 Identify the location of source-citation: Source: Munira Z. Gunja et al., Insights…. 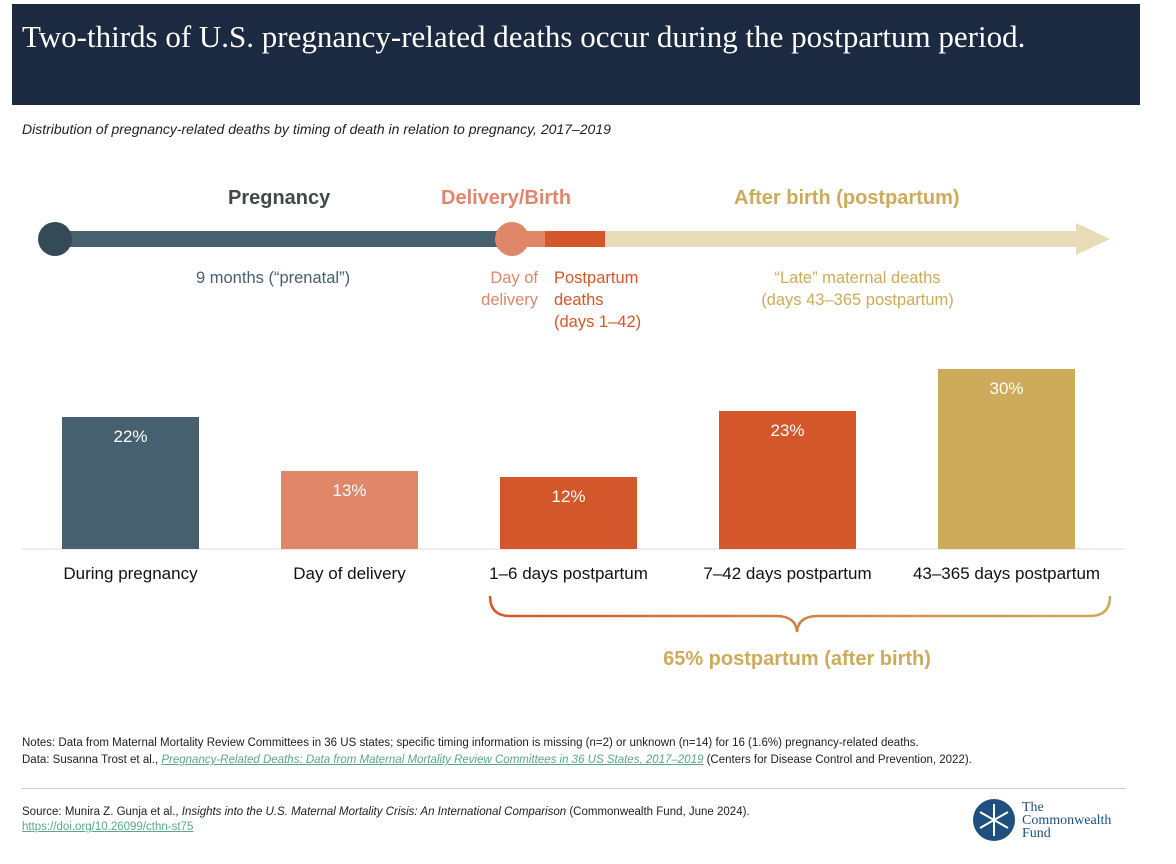
(386, 812).